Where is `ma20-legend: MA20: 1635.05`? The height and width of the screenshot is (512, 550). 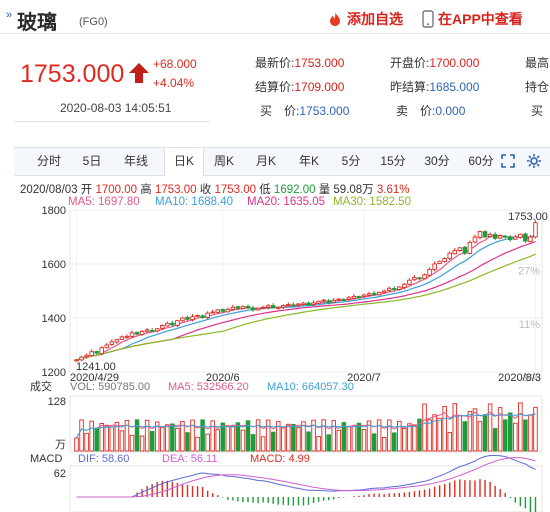
ma20-legend: MA20: 1635.05 is located at coordinates (286, 202).